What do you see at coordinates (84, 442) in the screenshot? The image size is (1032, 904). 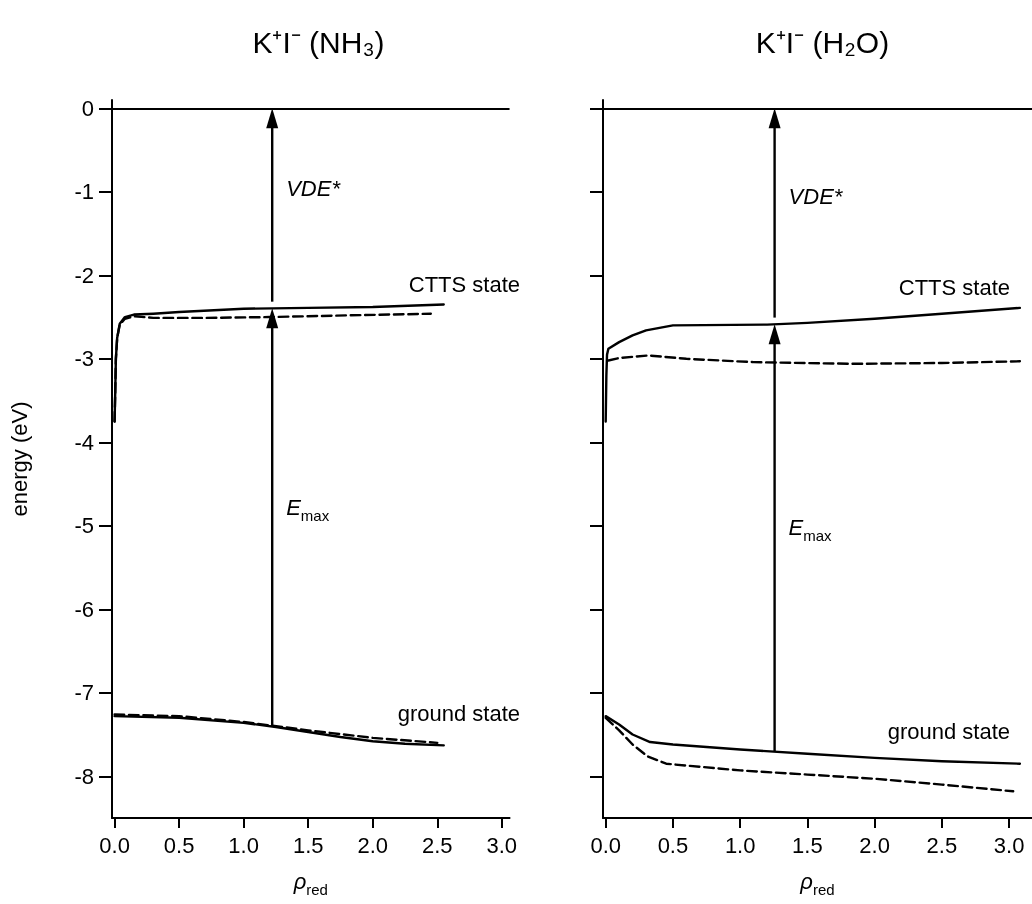 I see `y-tick-label: -4` at bounding box center [84, 442].